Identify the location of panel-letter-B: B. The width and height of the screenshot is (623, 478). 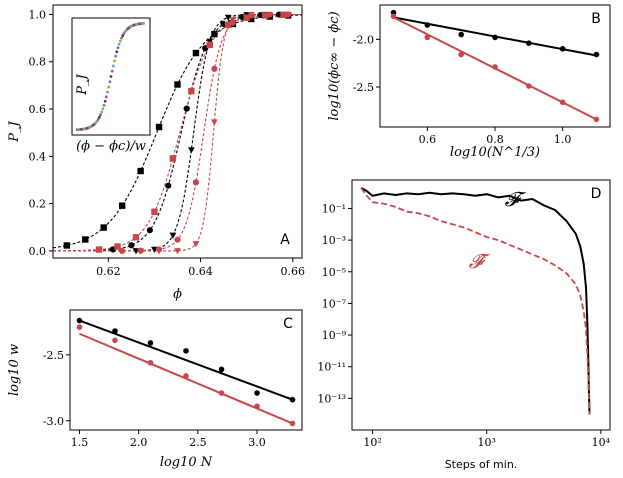
(596, 19).